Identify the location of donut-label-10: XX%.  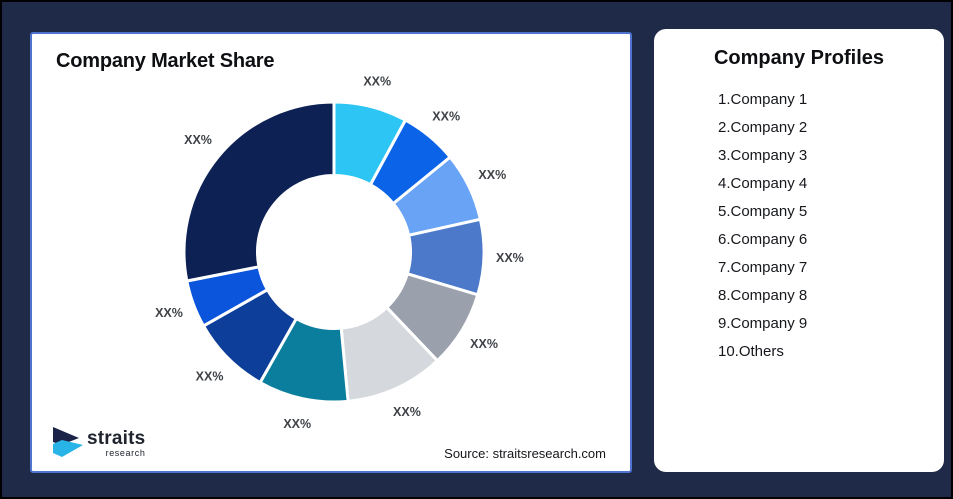
(198, 140).